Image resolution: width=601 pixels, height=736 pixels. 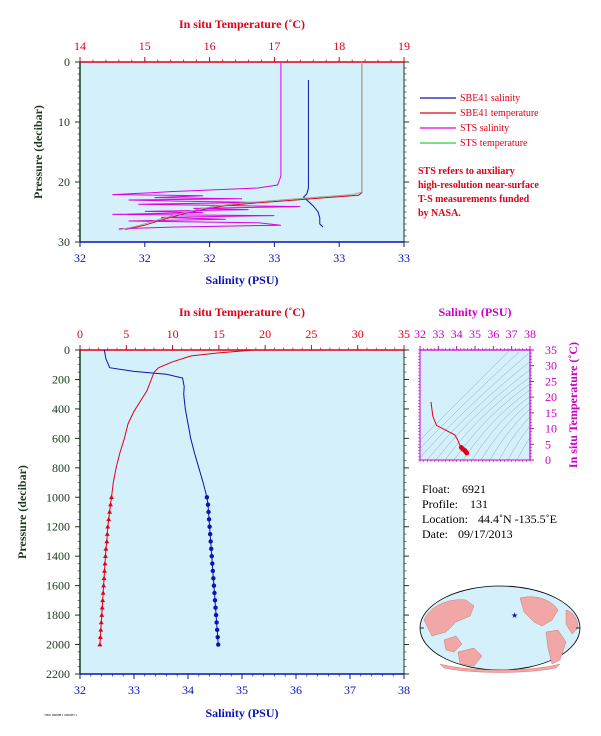 What do you see at coordinates (514, 615) in the screenshot?
I see `float-location-marker: ★` at bounding box center [514, 615].